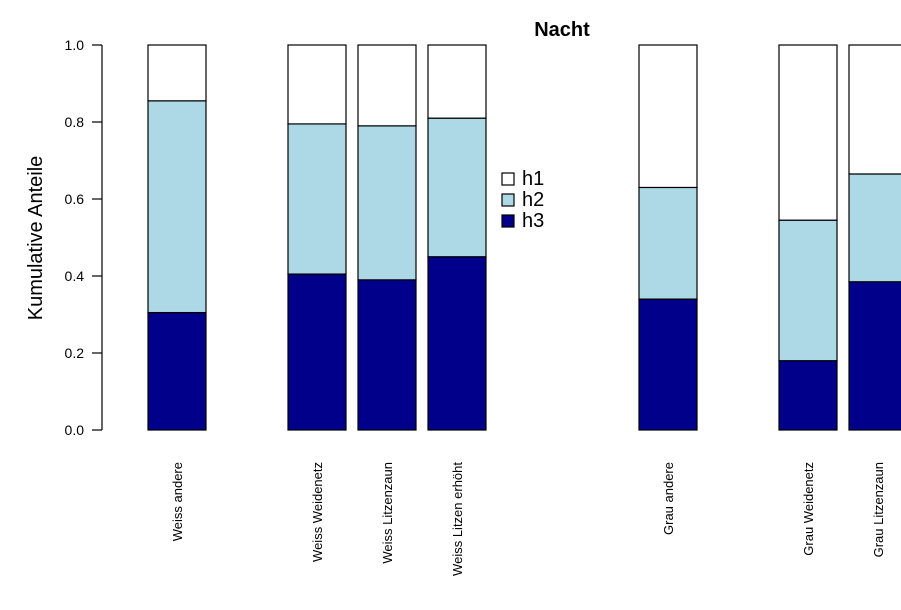  I want to click on legend-swatch-h3, so click(508, 221).